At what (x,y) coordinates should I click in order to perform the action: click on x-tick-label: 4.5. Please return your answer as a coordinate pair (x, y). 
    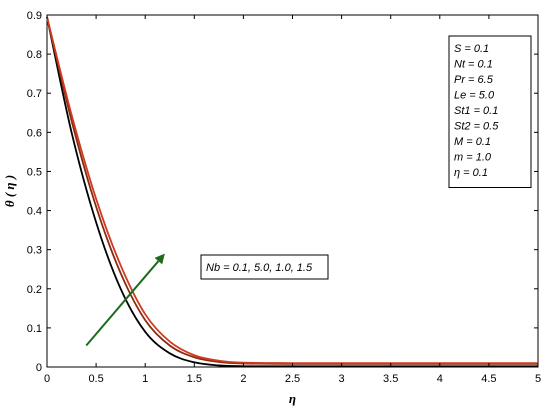
    Looking at the image, I should click on (488, 379).